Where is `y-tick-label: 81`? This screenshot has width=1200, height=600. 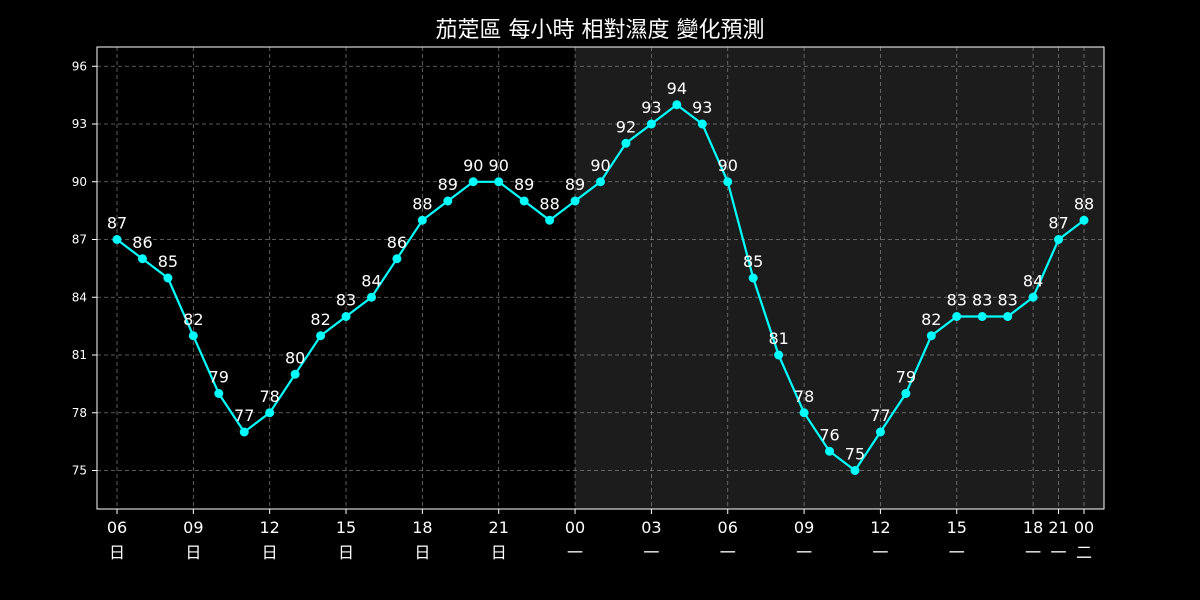
y-tick-label: 81 is located at coordinates (79, 355).